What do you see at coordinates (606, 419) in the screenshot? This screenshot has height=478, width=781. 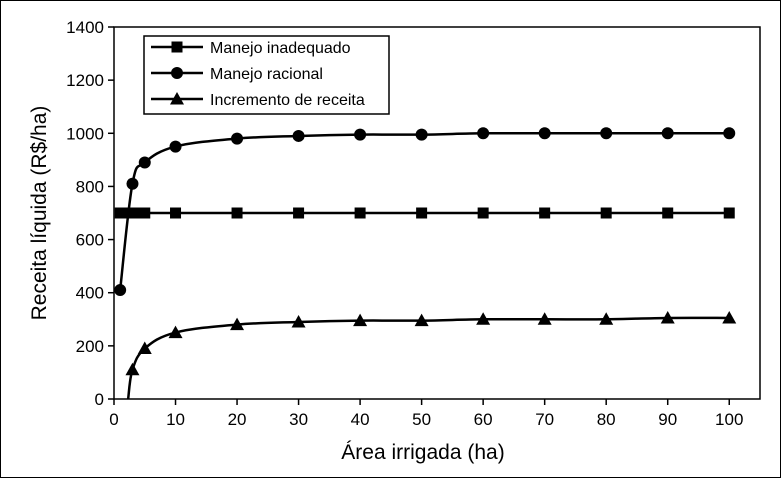 I see `x-tick-label: 80` at bounding box center [606, 419].